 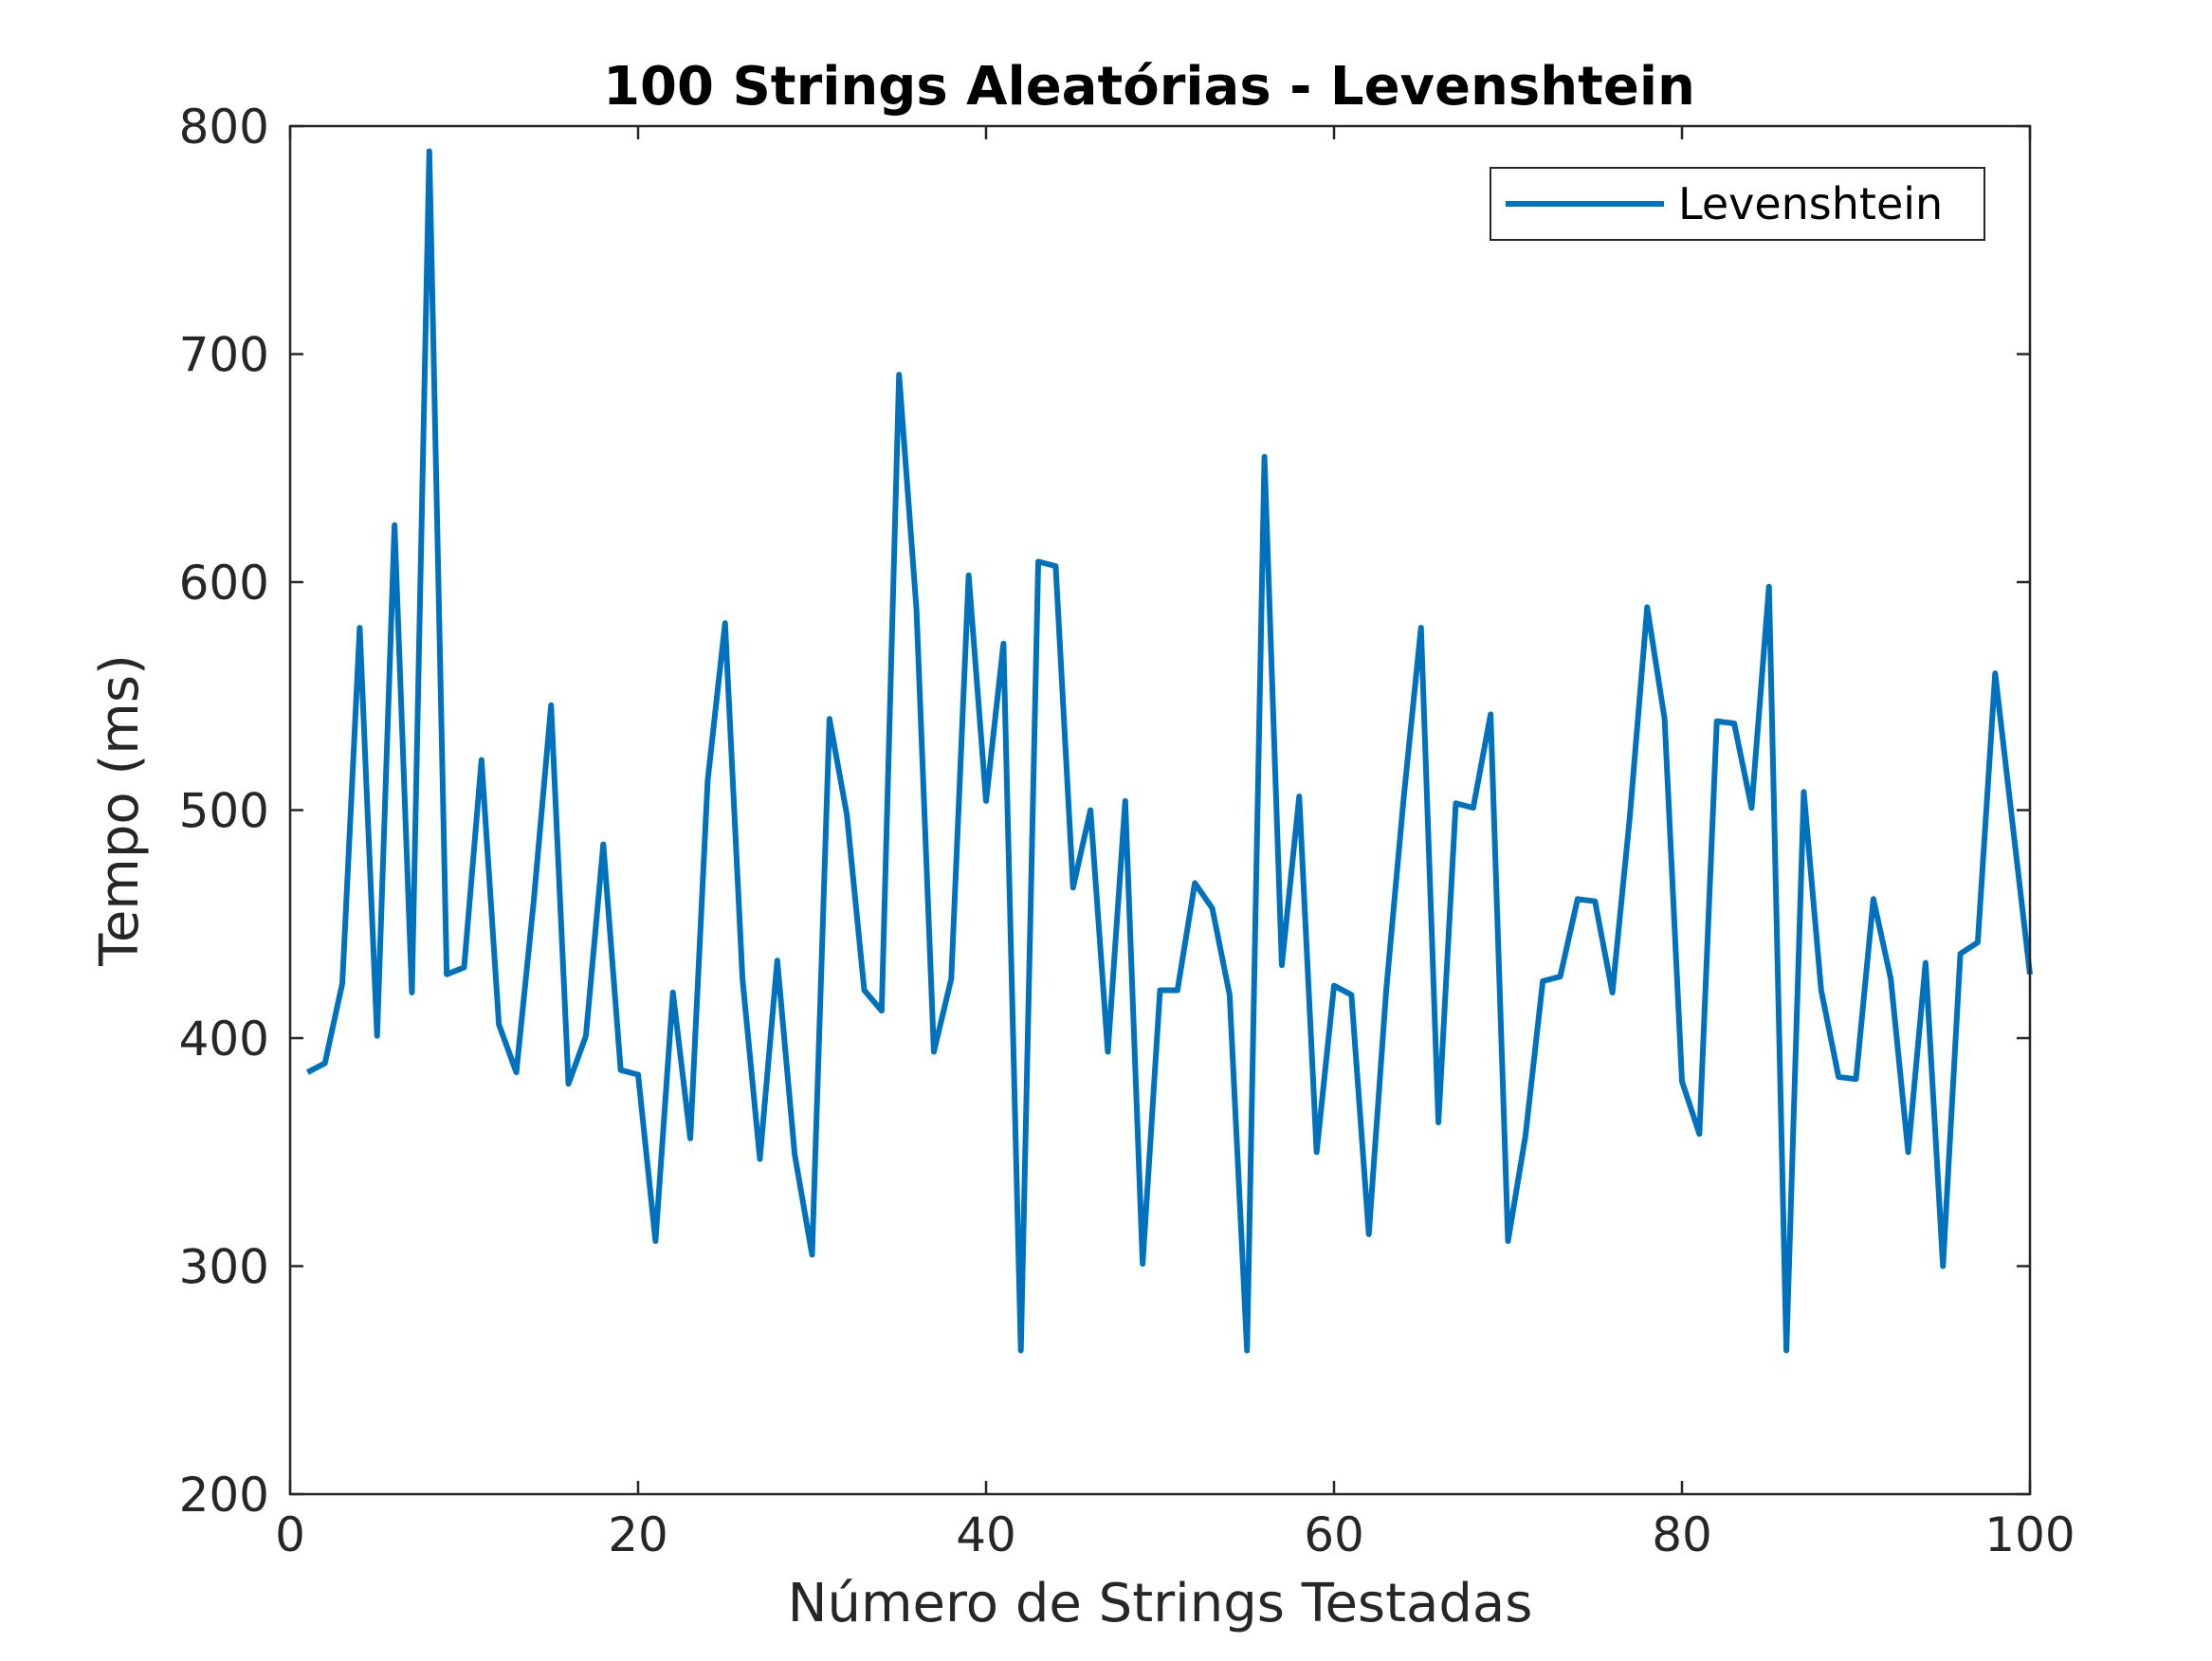 I want to click on y-axis-label: Tempo (ms), so click(x=120, y=810).